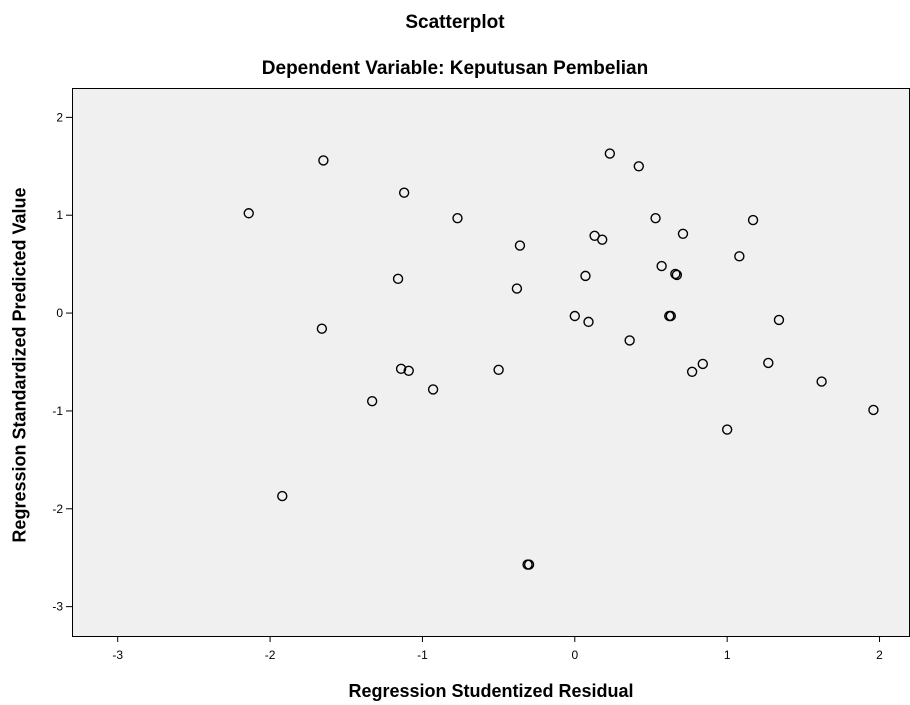  Describe the element at coordinates (491, 691) in the screenshot. I see `x-axis-label: Regression Studentized Residual` at that location.